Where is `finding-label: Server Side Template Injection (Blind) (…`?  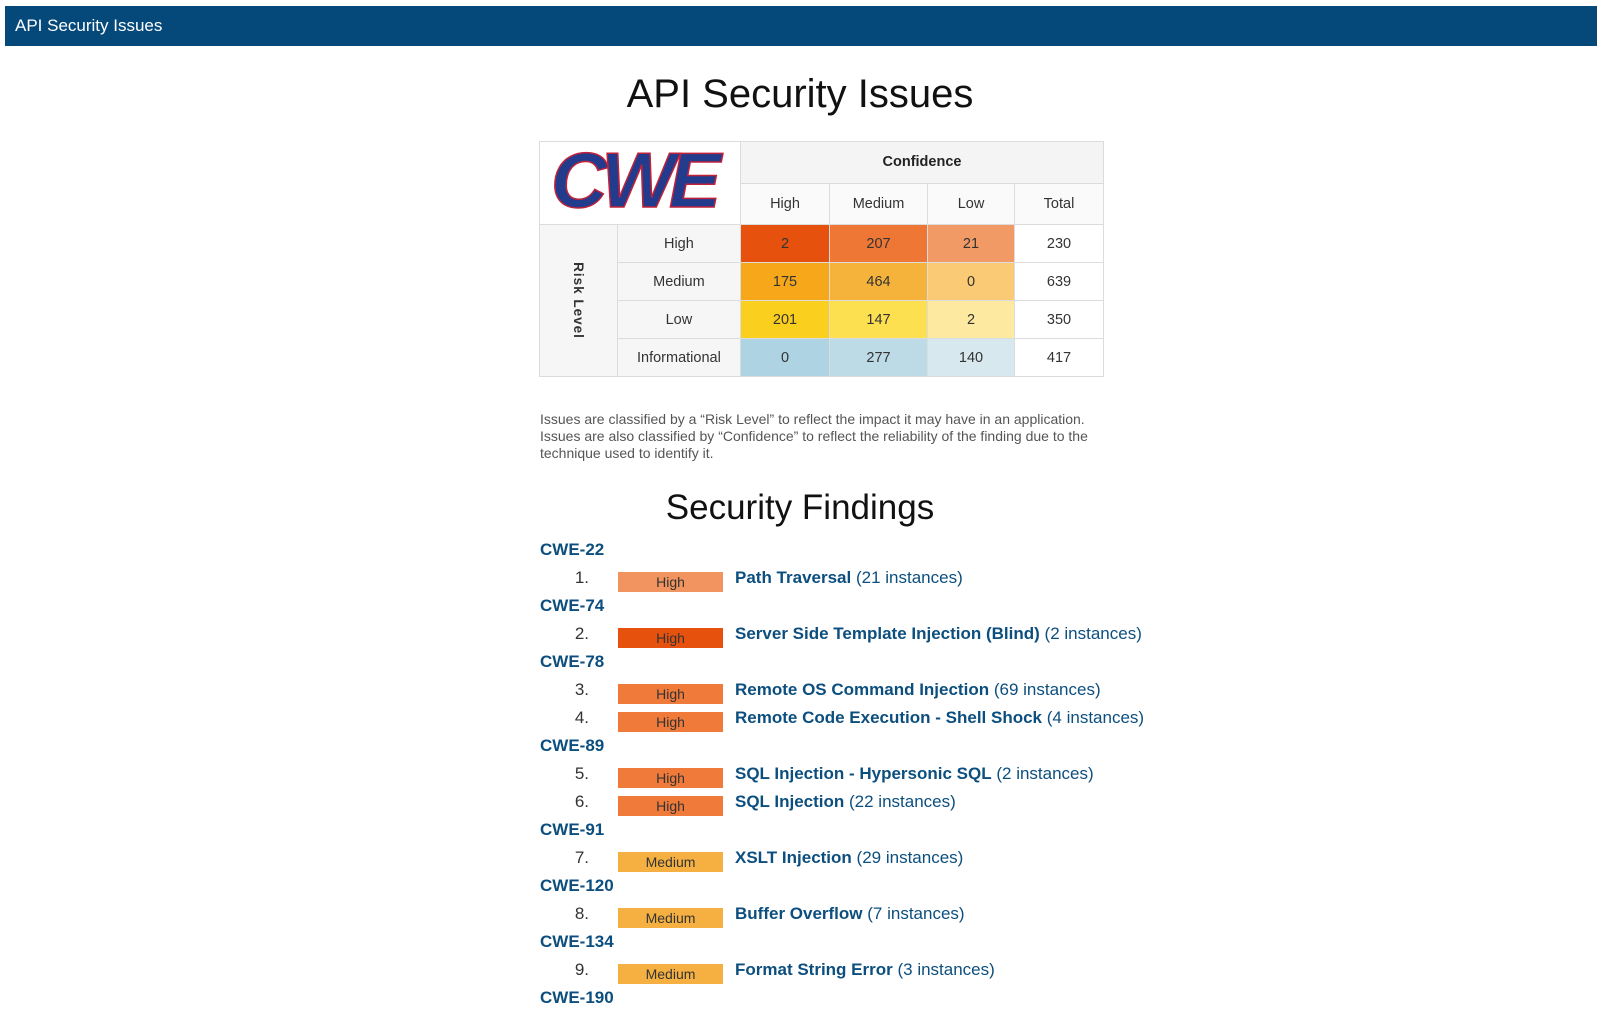
finding-label: Server Side Template Injection (Blind) (… is located at coordinates (938, 634).